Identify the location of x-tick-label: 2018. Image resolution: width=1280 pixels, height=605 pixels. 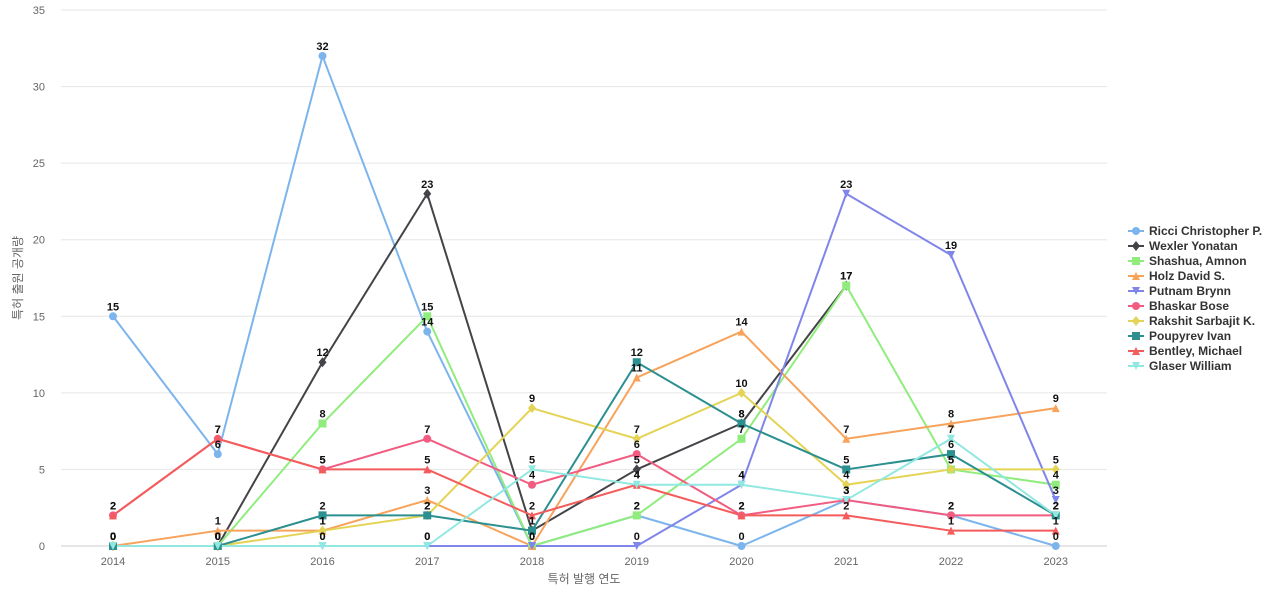
(532, 562).